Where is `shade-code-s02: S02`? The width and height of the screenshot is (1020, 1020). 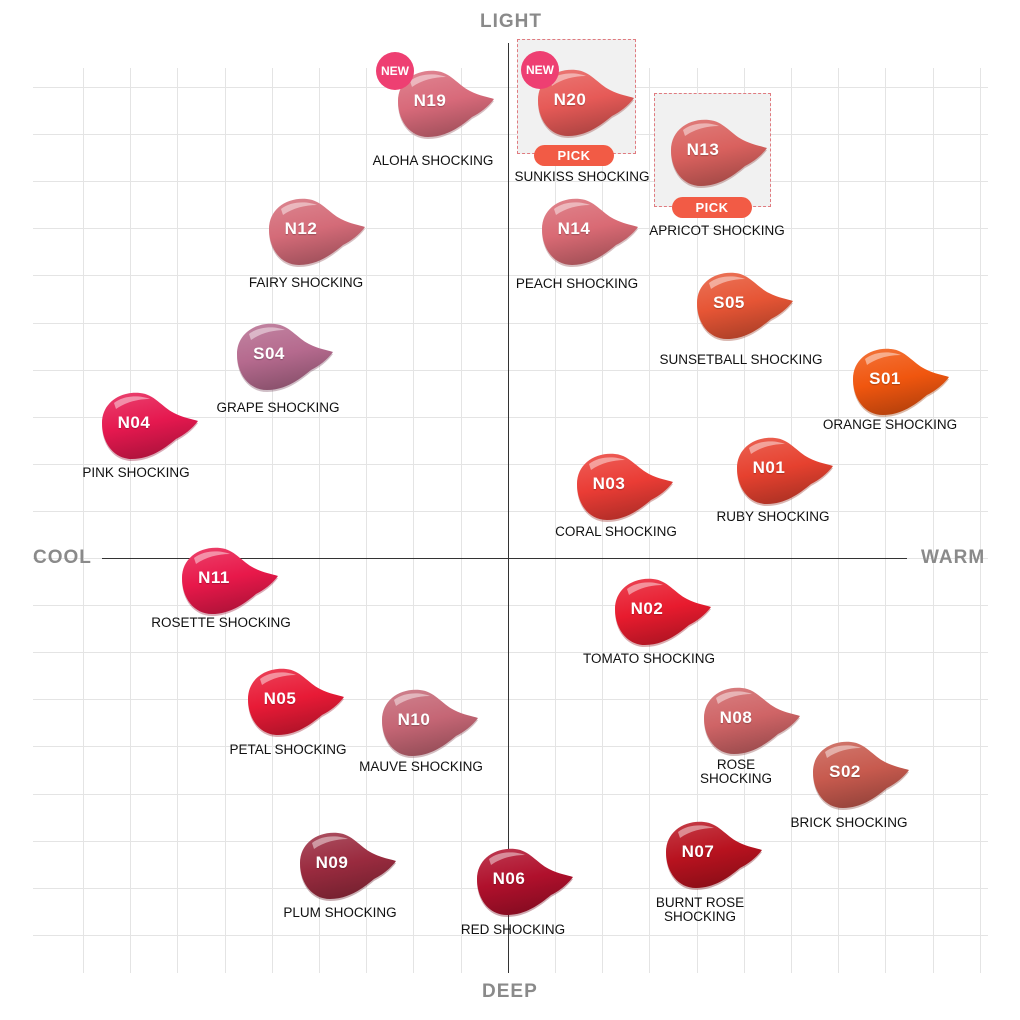 shade-code-s02: S02 is located at coordinates (845, 771).